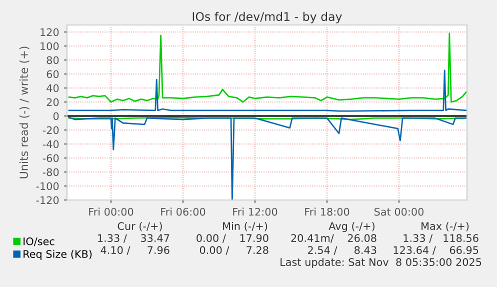 The width and height of the screenshot is (497, 287). What do you see at coordinates (399, 212) in the screenshot?
I see `x-tick-label: Sat 00:00` at bounding box center [399, 212].